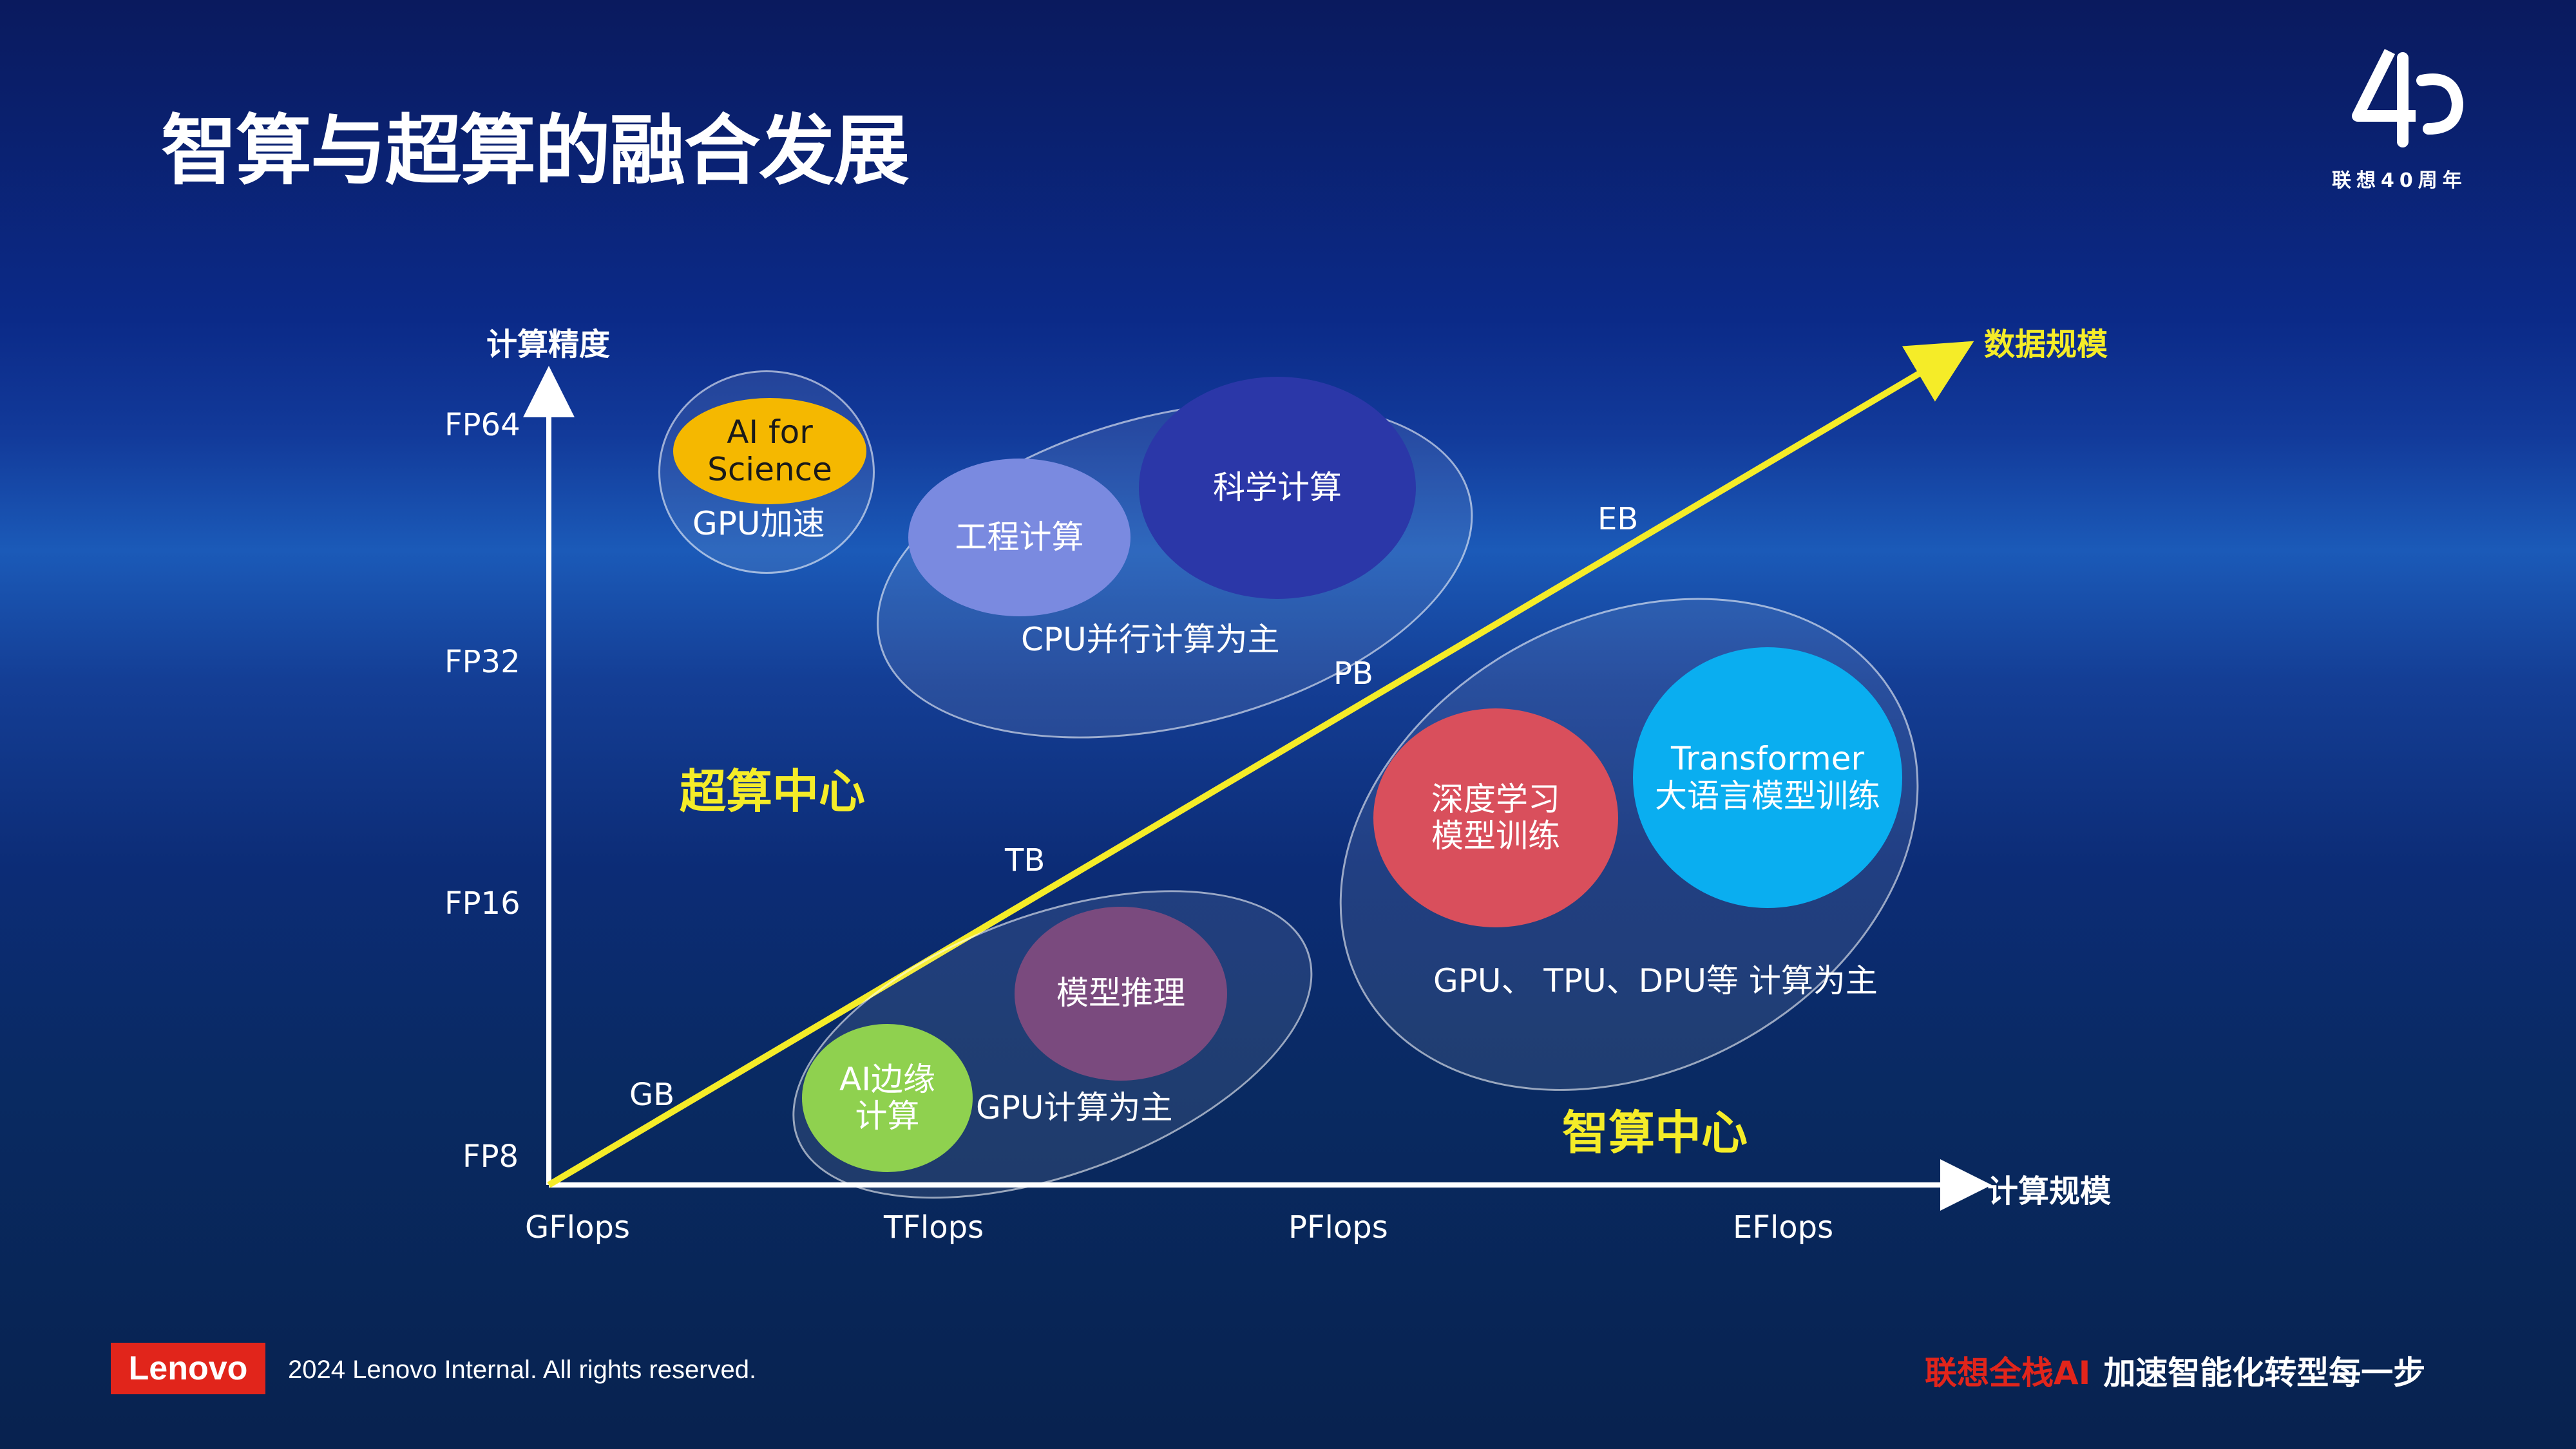  I want to click on anniversary-logo-text: 联想40周年, so click(2399, 181).